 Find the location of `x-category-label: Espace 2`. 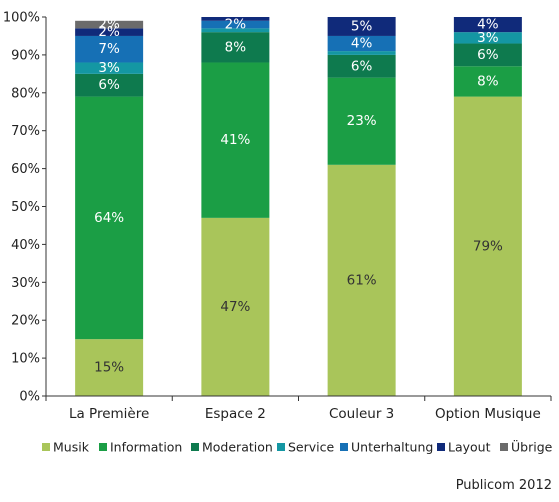

x-category-label: Espace 2 is located at coordinates (235, 414).